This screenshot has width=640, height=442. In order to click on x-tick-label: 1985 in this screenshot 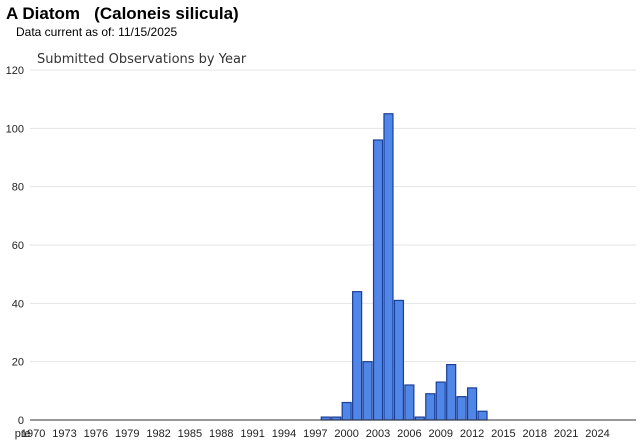, I will do `click(190, 434)`.